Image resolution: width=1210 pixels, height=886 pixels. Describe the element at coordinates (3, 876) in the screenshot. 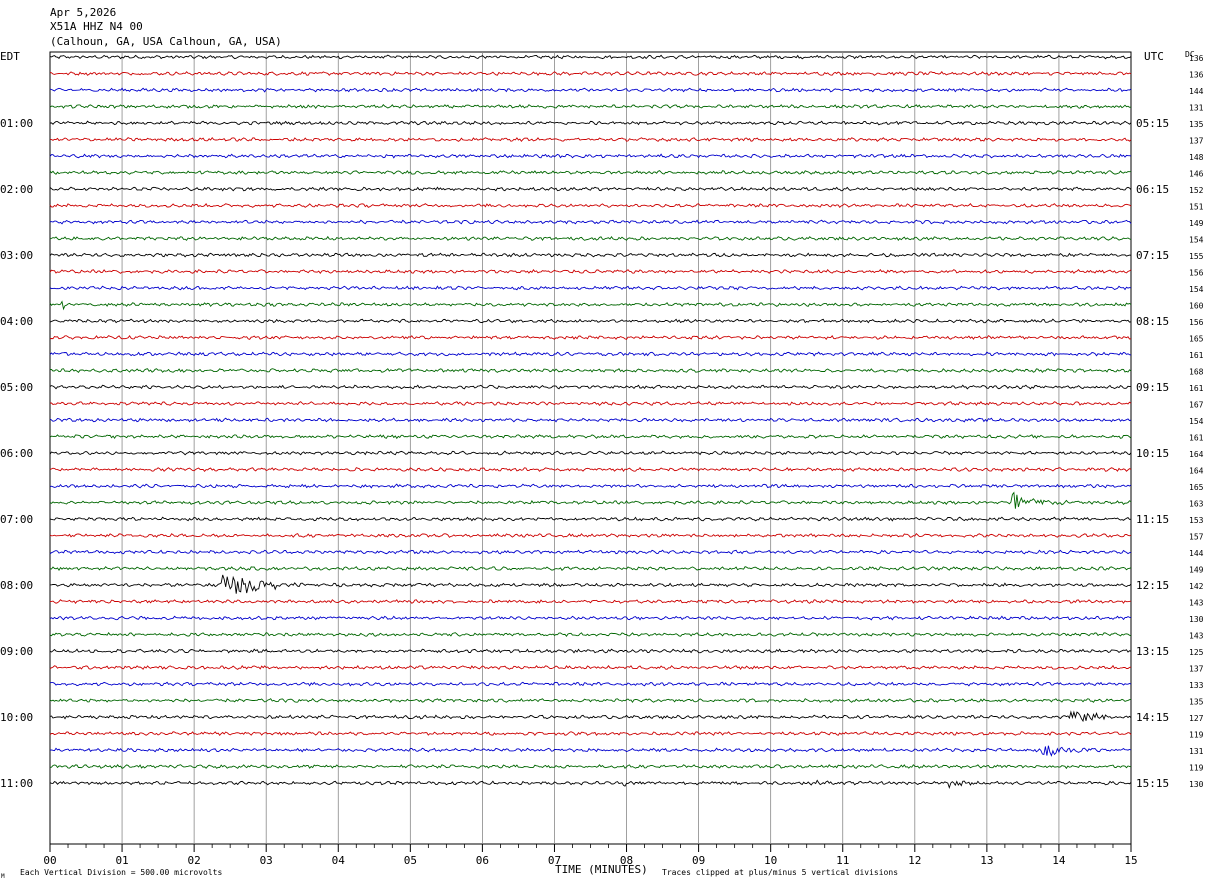

I see `corner-mark: M` at that location.